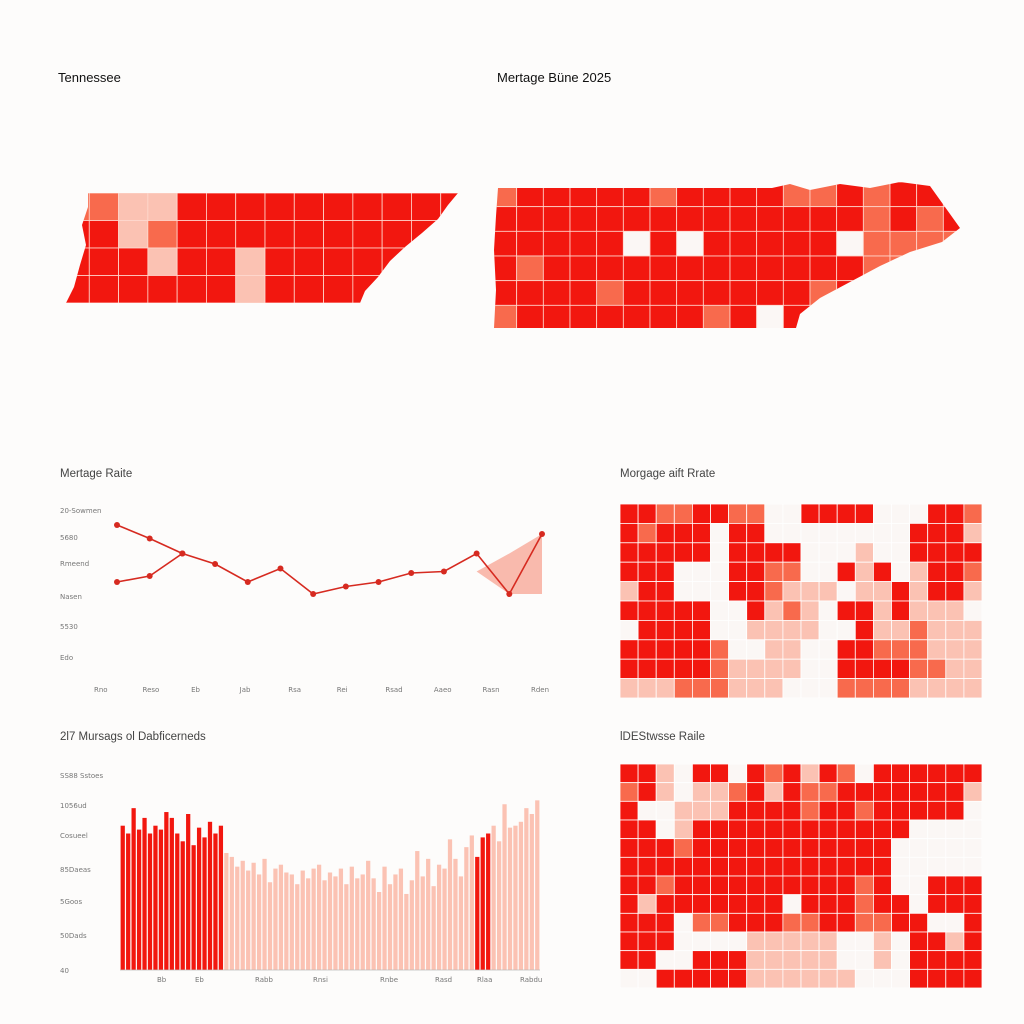 The height and width of the screenshot is (1024, 1024). What do you see at coordinates (66, 658) in the screenshot?
I see `line-y-tick-label: Edo` at bounding box center [66, 658].